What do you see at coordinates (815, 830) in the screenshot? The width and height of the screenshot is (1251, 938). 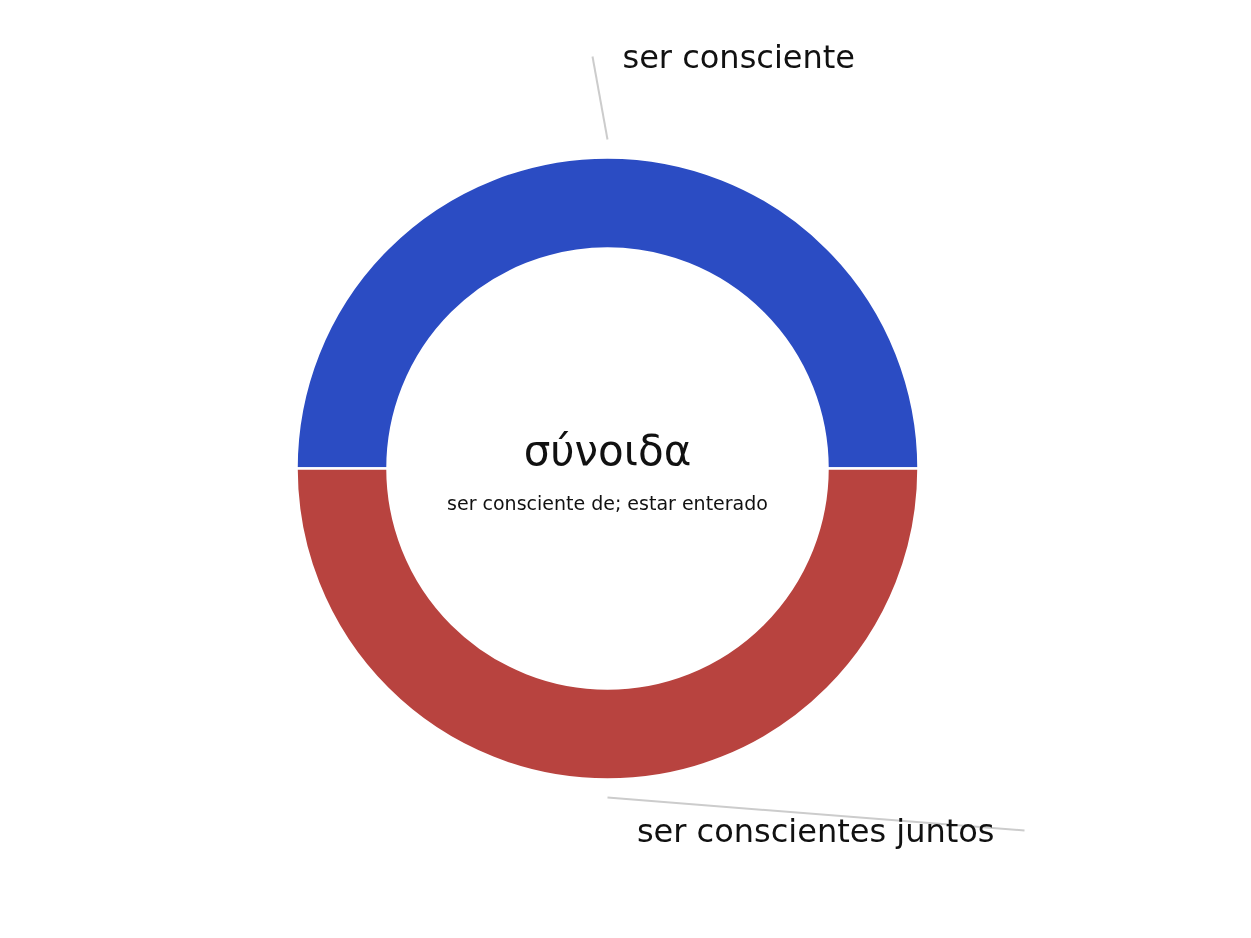 I see `slice-label: ser conscientes juntos` at bounding box center [815, 830].